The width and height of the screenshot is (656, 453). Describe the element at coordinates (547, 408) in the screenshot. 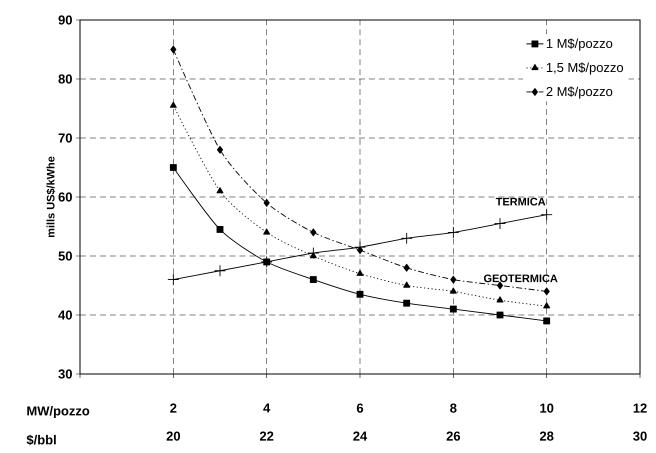

I see `x-tick-label: 10` at that location.